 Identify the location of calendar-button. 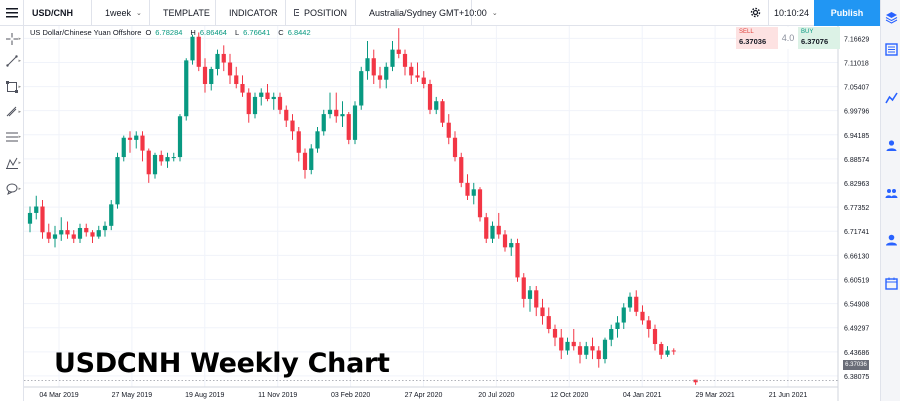
(891, 283).